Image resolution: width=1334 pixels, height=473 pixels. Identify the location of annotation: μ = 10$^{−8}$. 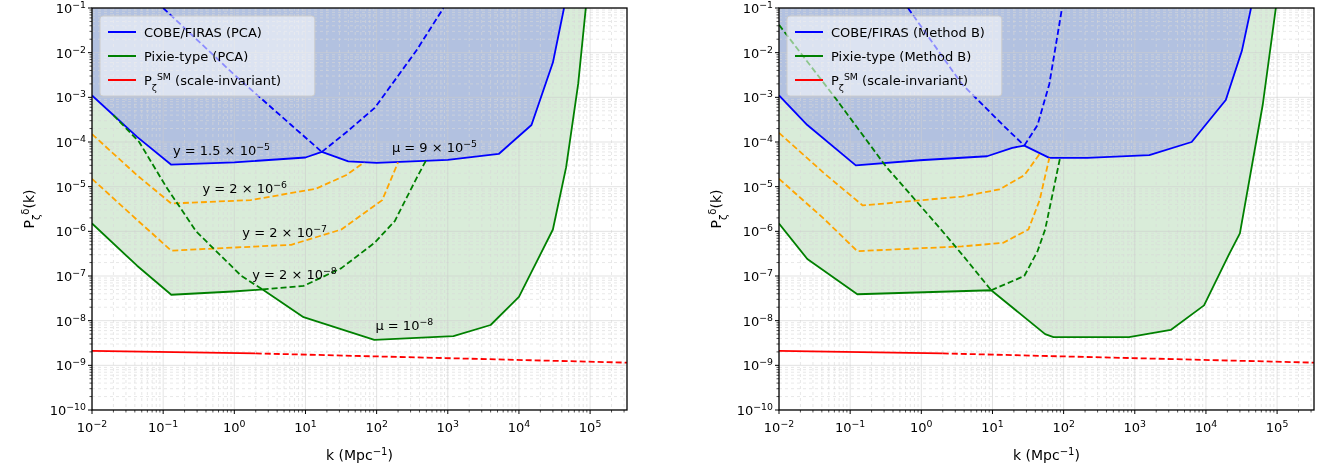
(404, 324).